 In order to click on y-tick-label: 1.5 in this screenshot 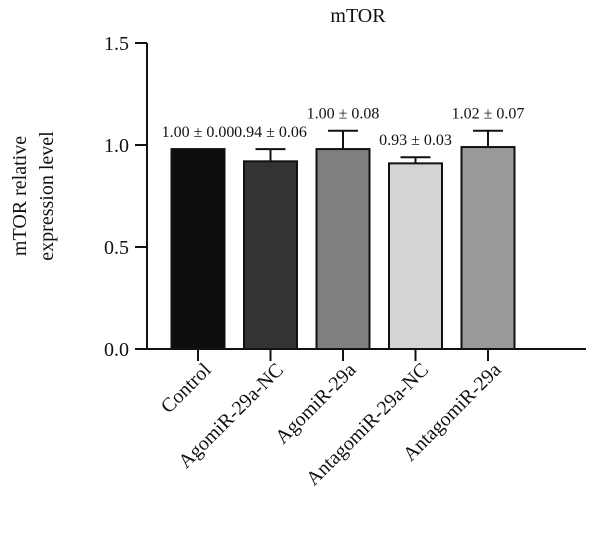, I will do `click(116, 44)`.